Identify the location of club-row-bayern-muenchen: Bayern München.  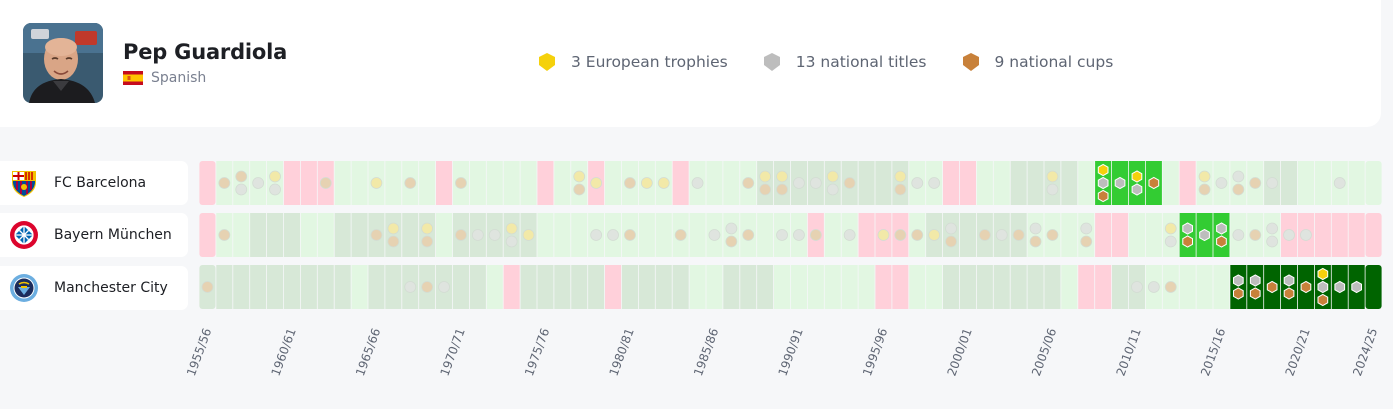
(94, 235).